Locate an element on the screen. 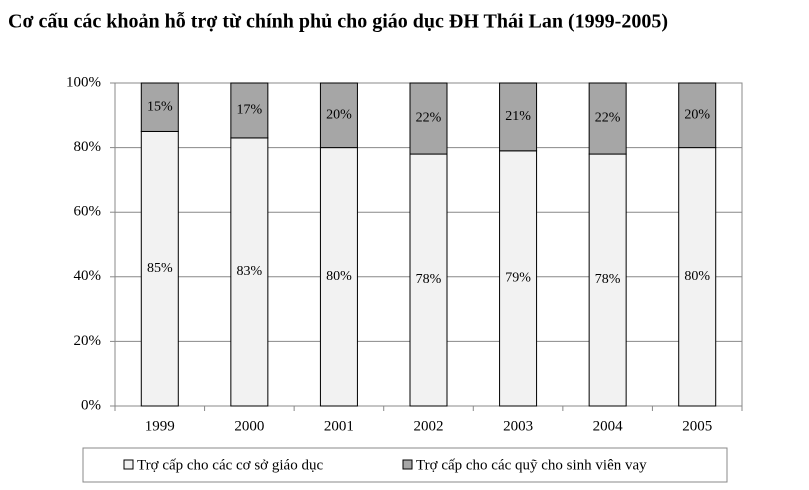 The width and height of the screenshot is (809, 490). y-tick-label: 20% is located at coordinates (88, 341).